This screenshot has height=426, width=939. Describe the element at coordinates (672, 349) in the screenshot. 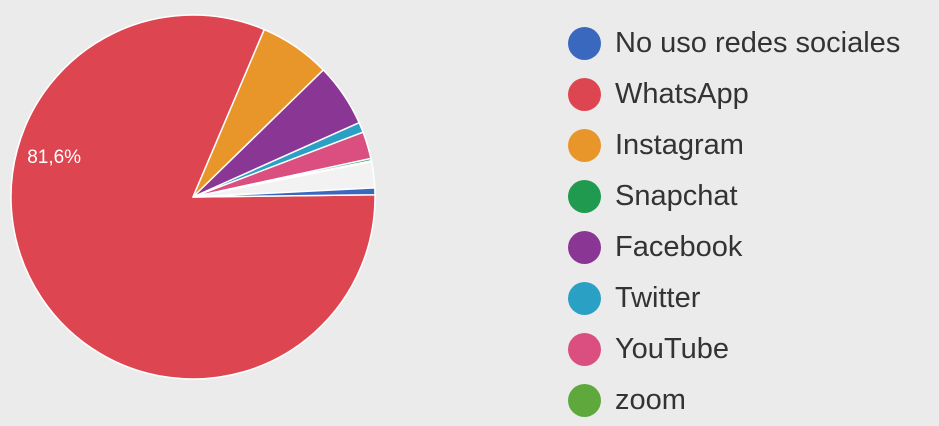

I see `legend-label: YouTube` at that location.